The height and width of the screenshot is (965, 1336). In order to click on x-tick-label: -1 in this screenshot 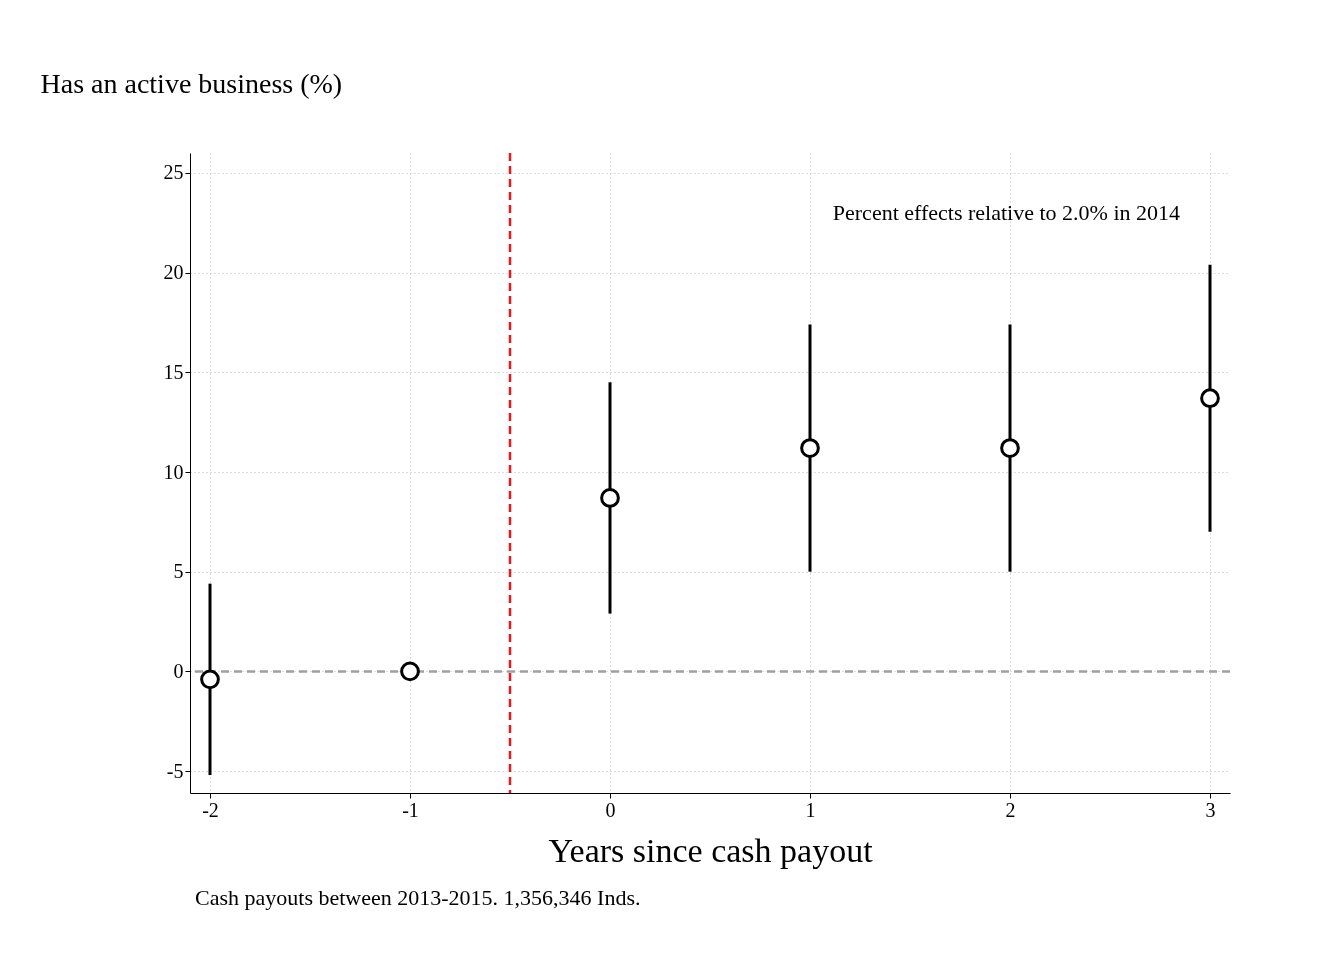, I will do `click(410, 809)`.